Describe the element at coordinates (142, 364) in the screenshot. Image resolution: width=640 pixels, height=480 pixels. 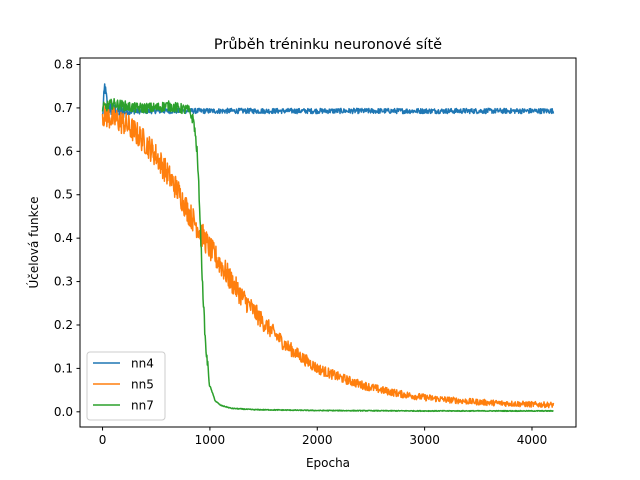
I see `legend-label-nn4: nn4` at that location.